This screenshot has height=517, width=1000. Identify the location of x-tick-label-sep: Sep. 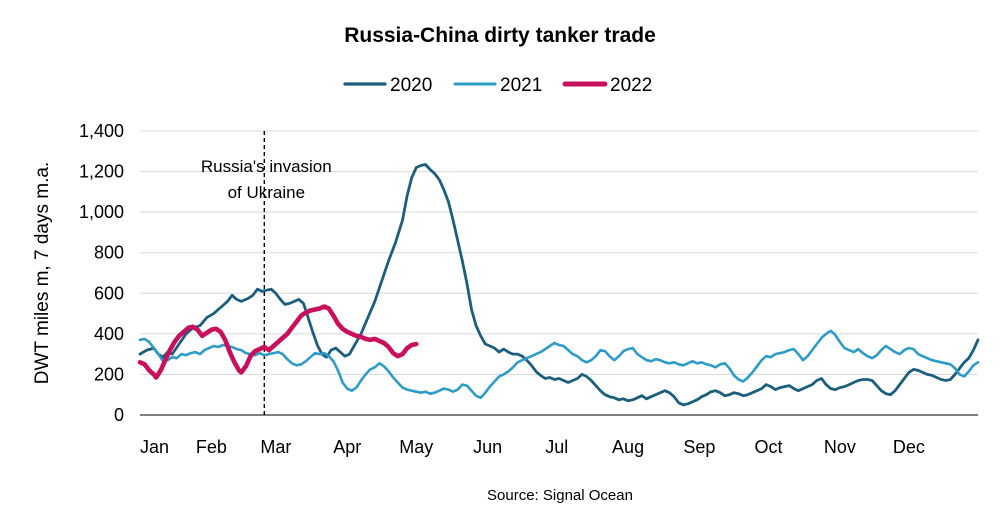
(699, 447).